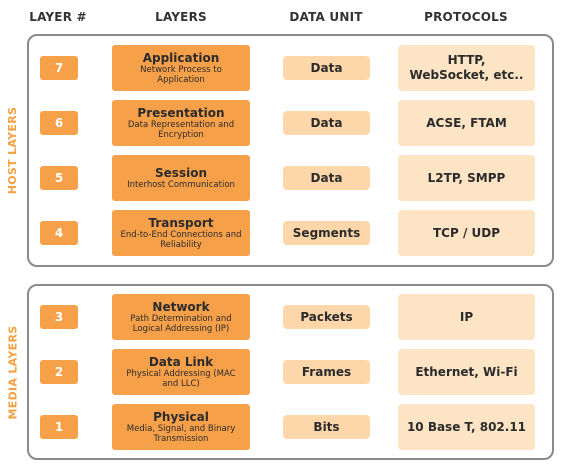  I want to click on layer-number: 3, so click(59, 317).